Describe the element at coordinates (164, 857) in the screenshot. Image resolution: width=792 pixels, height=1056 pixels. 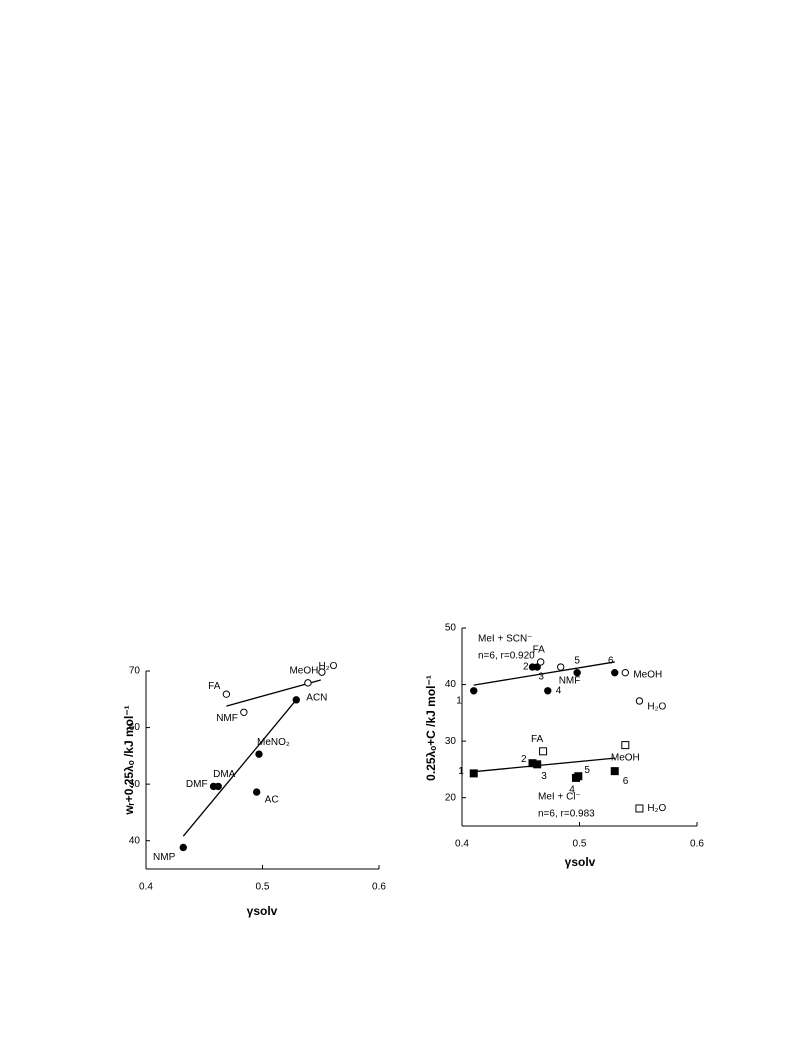
I see `point-label: NMP` at that location.